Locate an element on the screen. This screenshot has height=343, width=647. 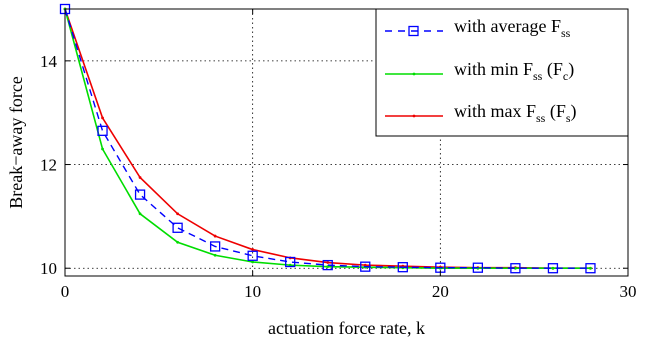
legend-min-text: ) is located at coordinates (571, 69).